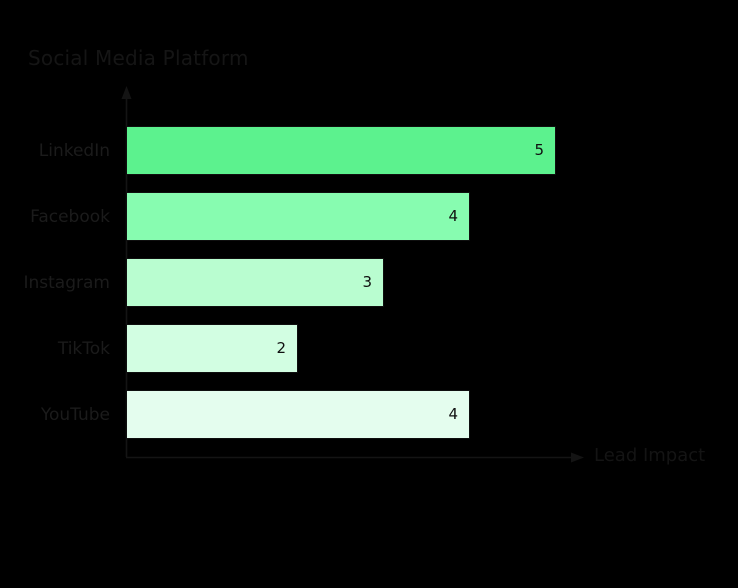 This screenshot has width=738, height=588. I want to click on bar-row: 3, so click(255, 282).